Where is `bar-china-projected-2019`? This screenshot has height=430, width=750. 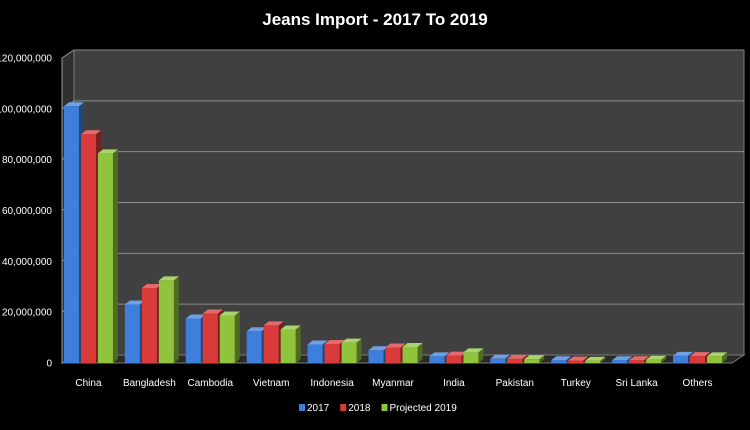 bar-china-projected-2019 is located at coordinates (107, 256).